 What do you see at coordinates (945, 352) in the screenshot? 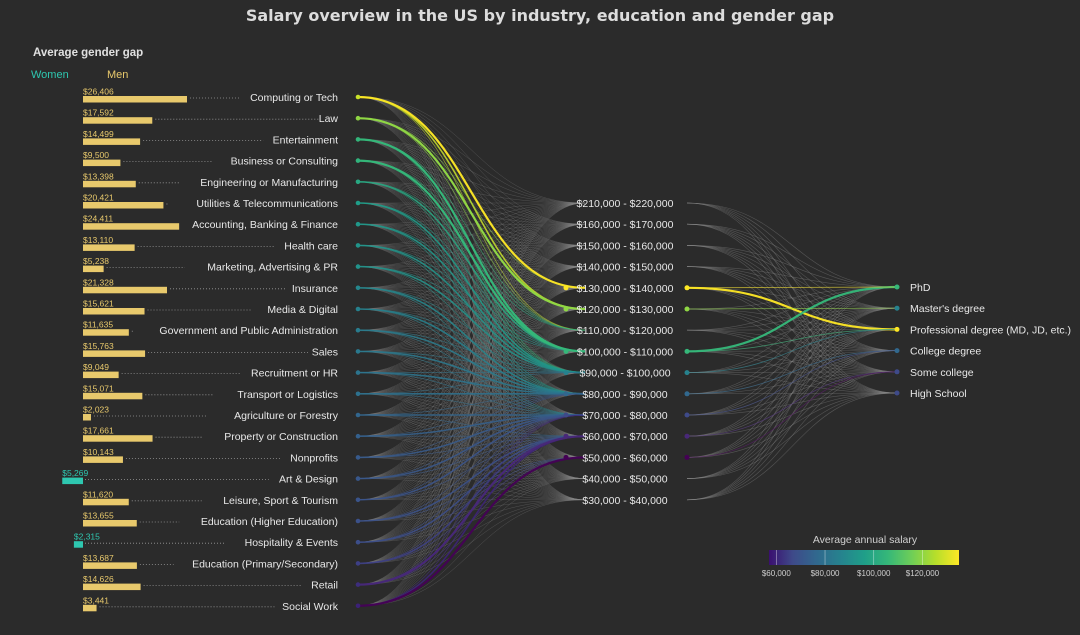
I see `education-label: College degree` at bounding box center [945, 352].